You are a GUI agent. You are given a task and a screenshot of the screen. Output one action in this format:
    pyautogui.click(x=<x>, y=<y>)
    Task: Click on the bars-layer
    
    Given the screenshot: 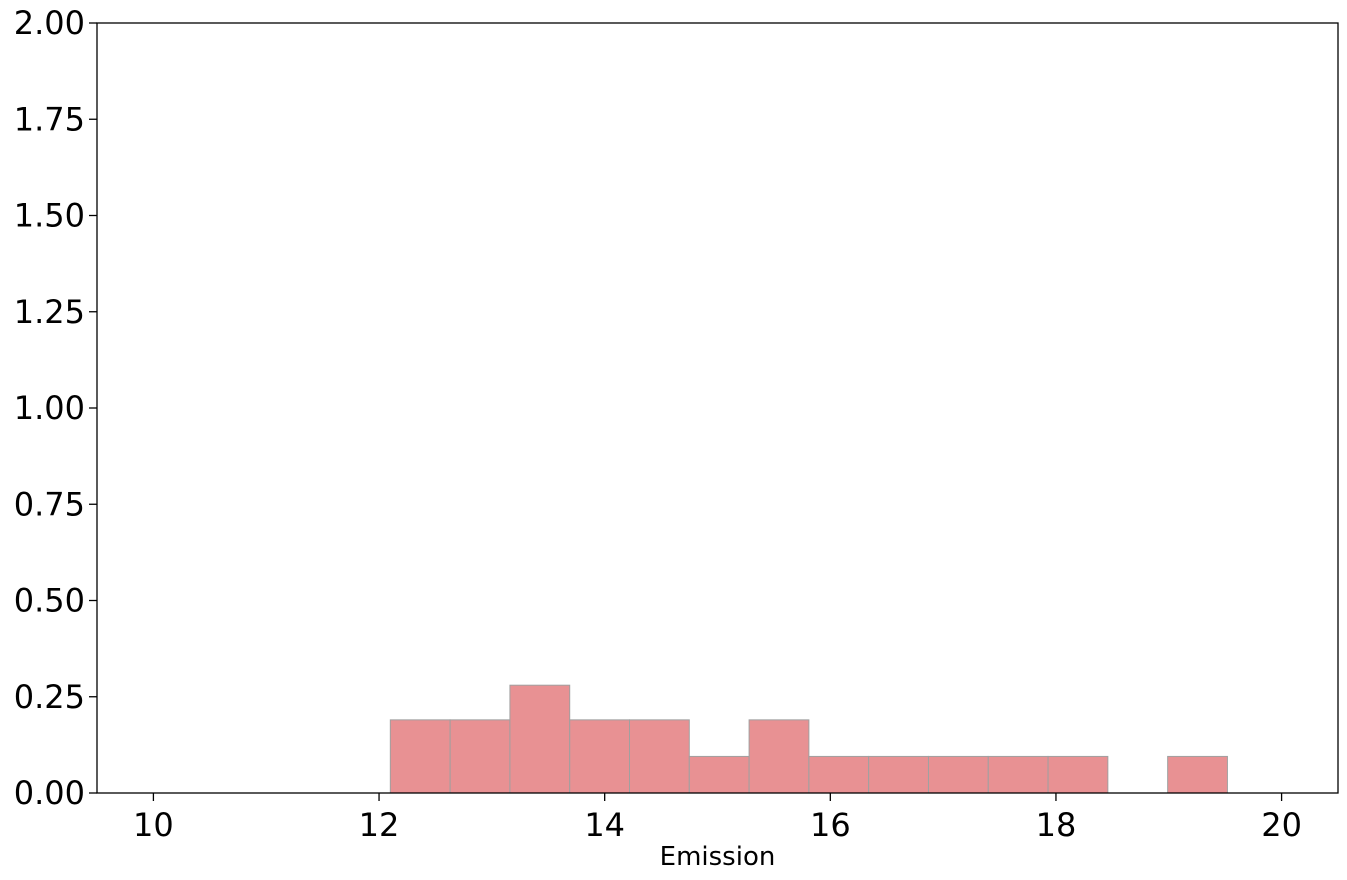 What is the action you would take?
    pyautogui.click(x=808, y=739)
    